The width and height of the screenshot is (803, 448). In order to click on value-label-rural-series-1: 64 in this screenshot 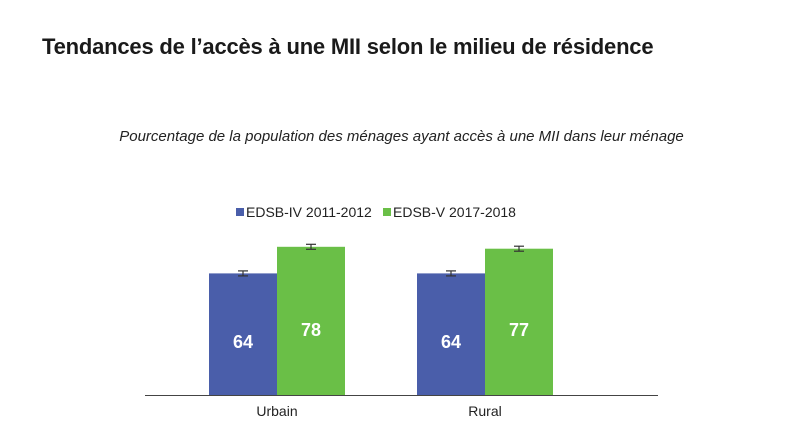, I will do `click(451, 342)`.